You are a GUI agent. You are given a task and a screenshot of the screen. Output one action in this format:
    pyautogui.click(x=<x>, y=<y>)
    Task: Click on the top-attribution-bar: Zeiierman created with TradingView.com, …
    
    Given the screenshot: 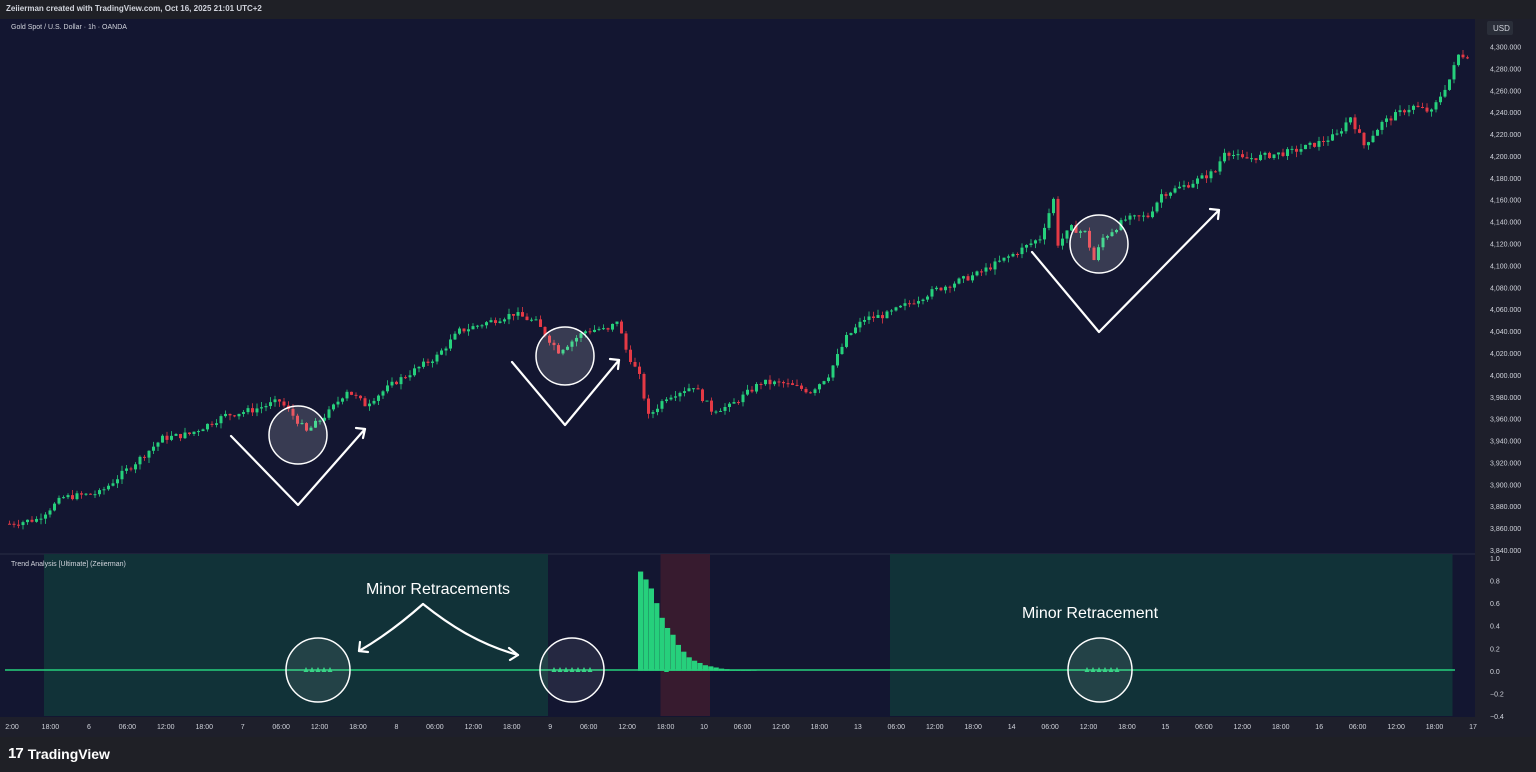 What is the action you would take?
    pyautogui.click(x=768, y=9)
    